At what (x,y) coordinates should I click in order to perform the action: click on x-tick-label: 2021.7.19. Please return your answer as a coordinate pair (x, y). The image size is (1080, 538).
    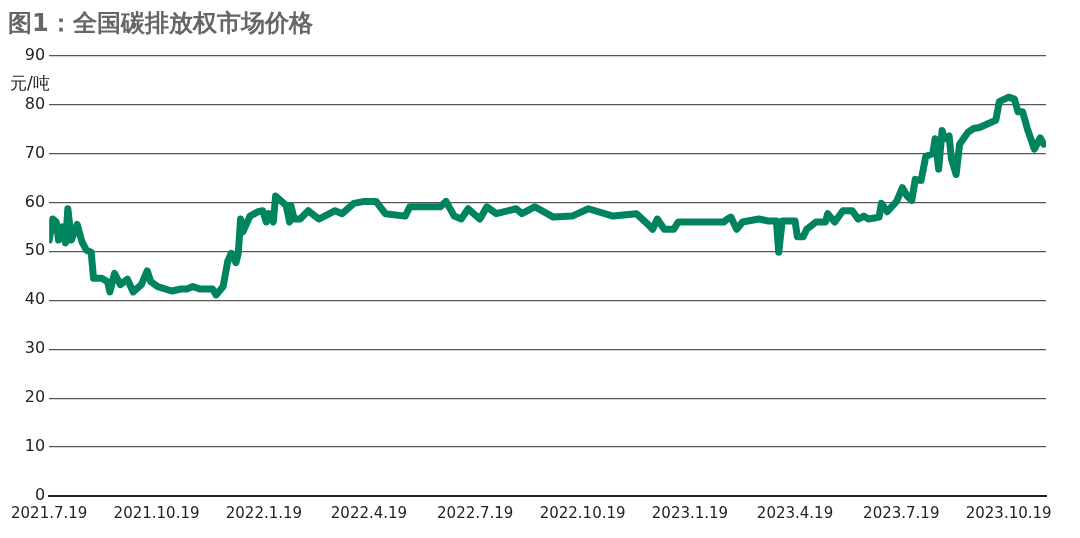
    Looking at the image, I should click on (49, 512).